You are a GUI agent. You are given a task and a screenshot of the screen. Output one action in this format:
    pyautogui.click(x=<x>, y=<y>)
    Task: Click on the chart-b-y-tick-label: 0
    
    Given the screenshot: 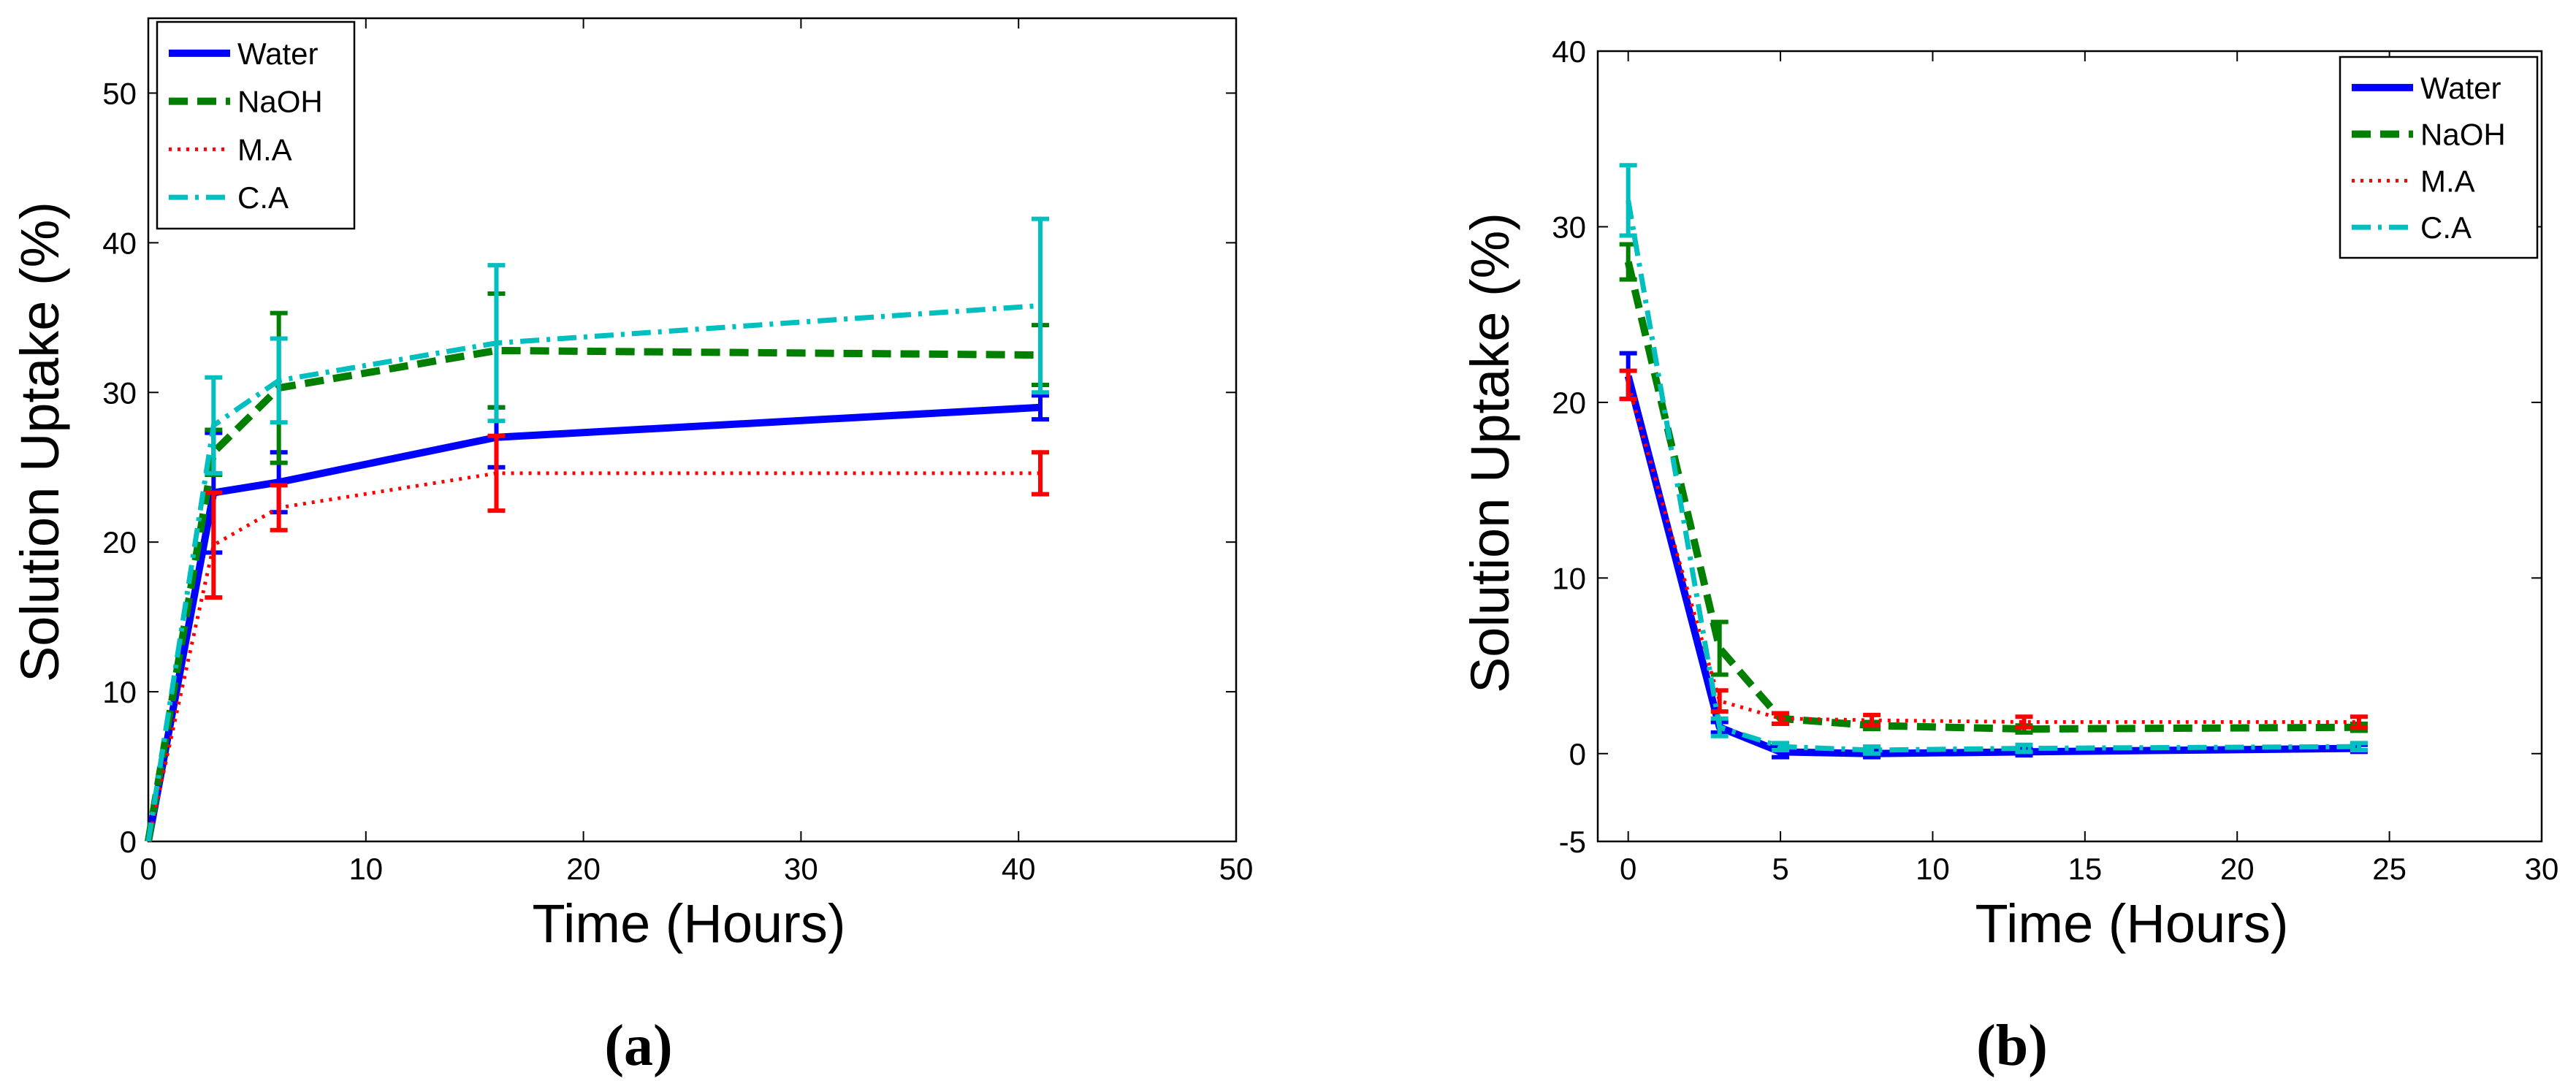 What is the action you would take?
    pyautogui.click(x=1578, y=754)
    